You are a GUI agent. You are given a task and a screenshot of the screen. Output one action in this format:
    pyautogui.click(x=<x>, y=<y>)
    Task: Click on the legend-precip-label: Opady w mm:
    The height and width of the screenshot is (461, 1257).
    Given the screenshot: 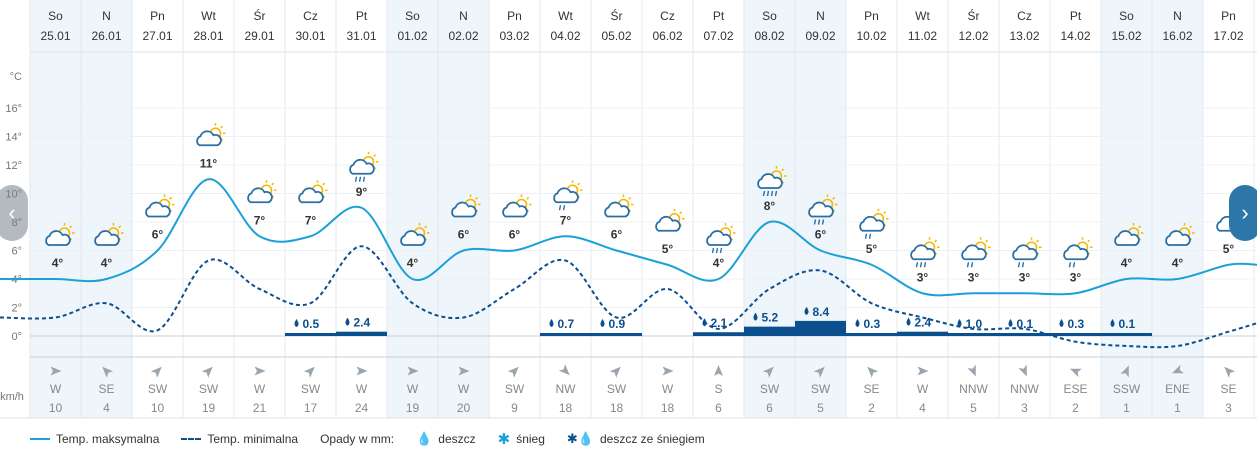 What is the action you would take?
    pyautogui.click(x=357, y=439)
    